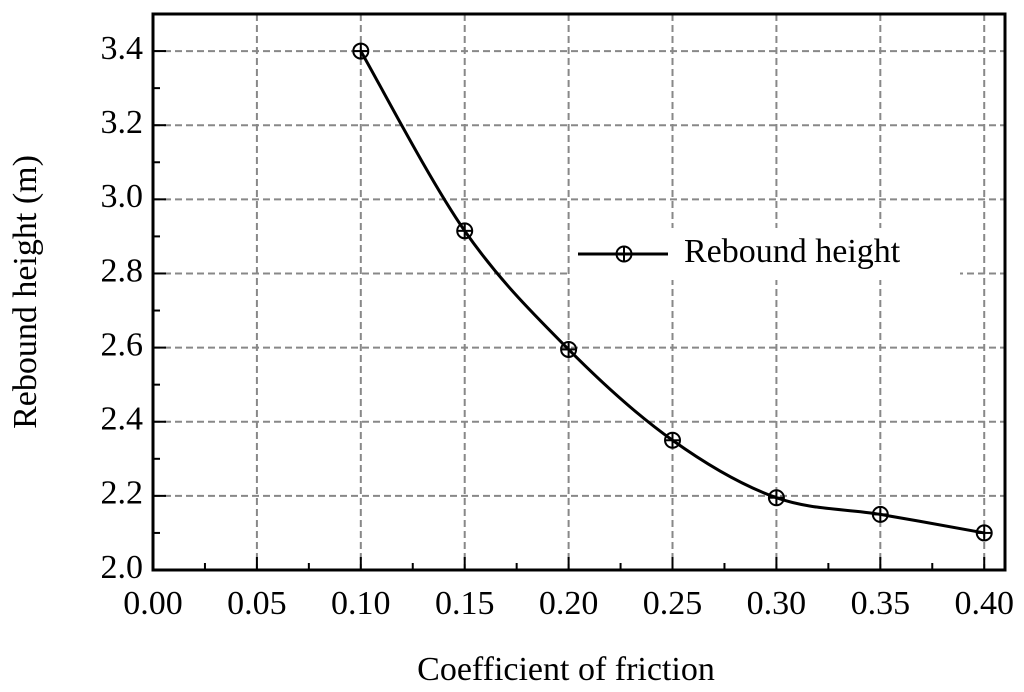  I want to click on y-tick-label: 3.0, so click(122, 196).